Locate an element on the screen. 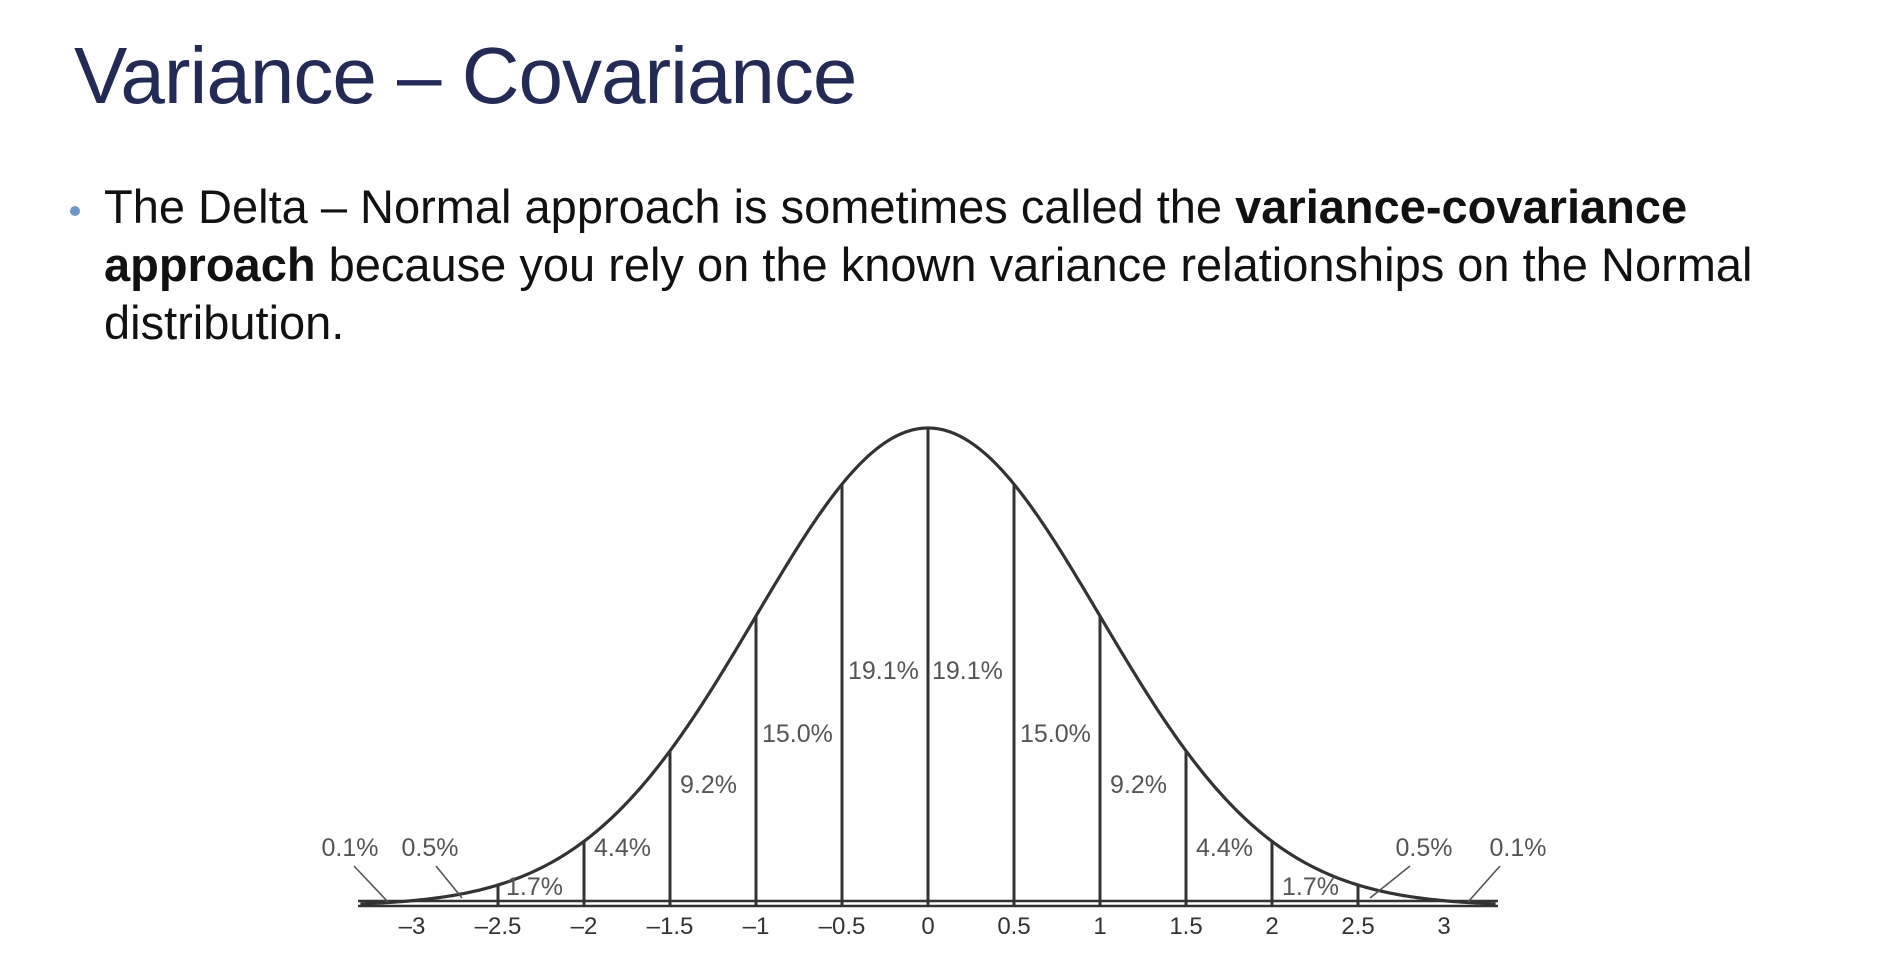 The height and width of the screenshot is (972, 1878). axis-group is located at coordinates (928, 903).